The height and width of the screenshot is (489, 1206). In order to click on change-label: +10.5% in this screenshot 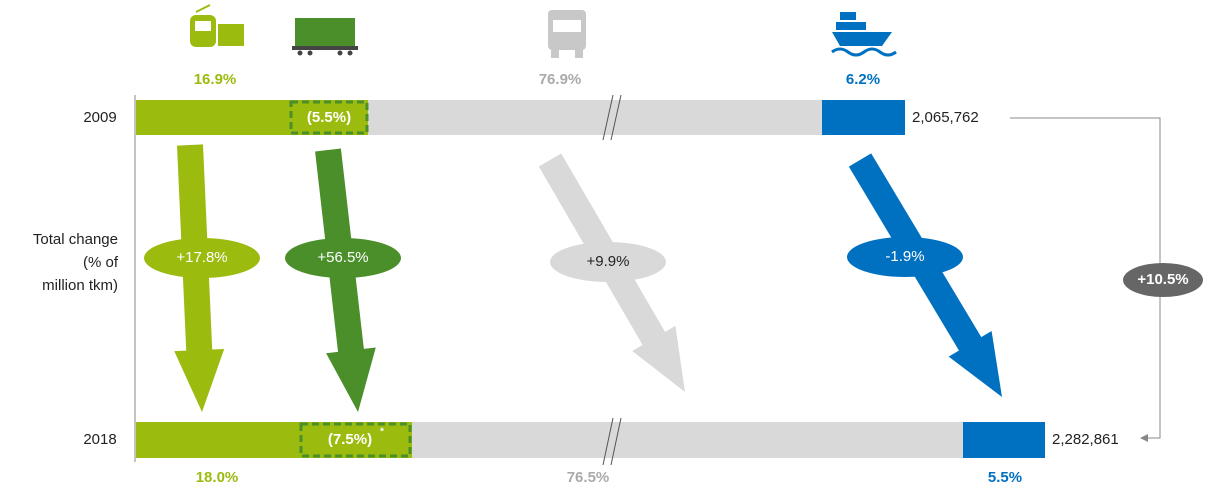, I will do `click(1162, 279)`.